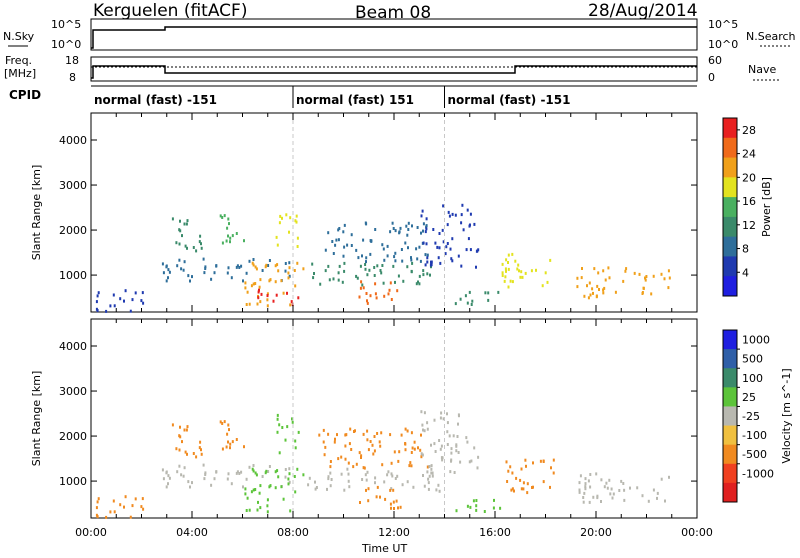 The height and width of the screenshot is (558, 800). Describe the element at coordinates (155, 100) in the screenshot. I see `cpid-segment-0: normal (fast) -151` at that location.